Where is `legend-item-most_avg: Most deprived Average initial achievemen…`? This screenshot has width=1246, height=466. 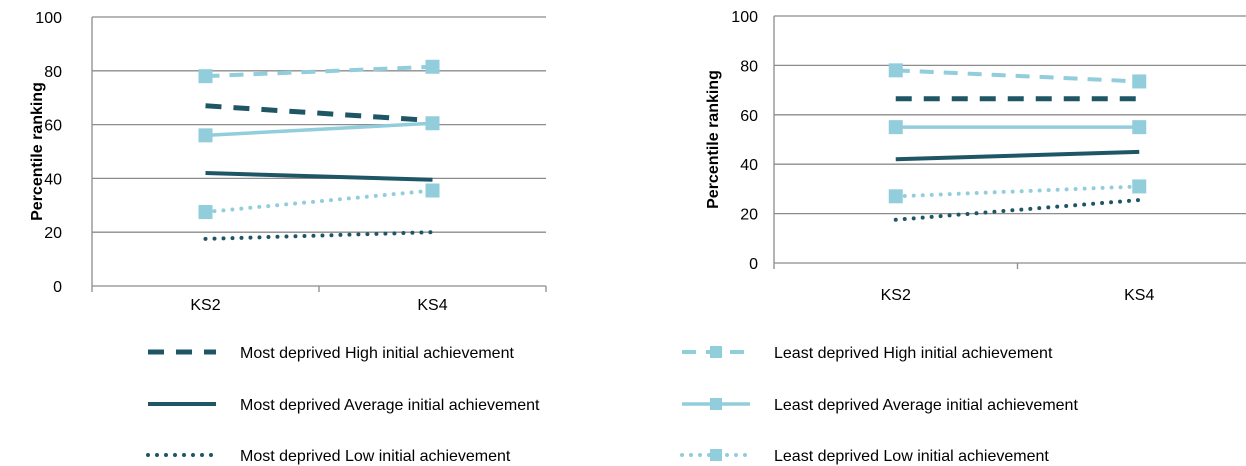 legend-item-most_avg: Most deprived Average initial achievemen… is located at coordinates (344, 405).